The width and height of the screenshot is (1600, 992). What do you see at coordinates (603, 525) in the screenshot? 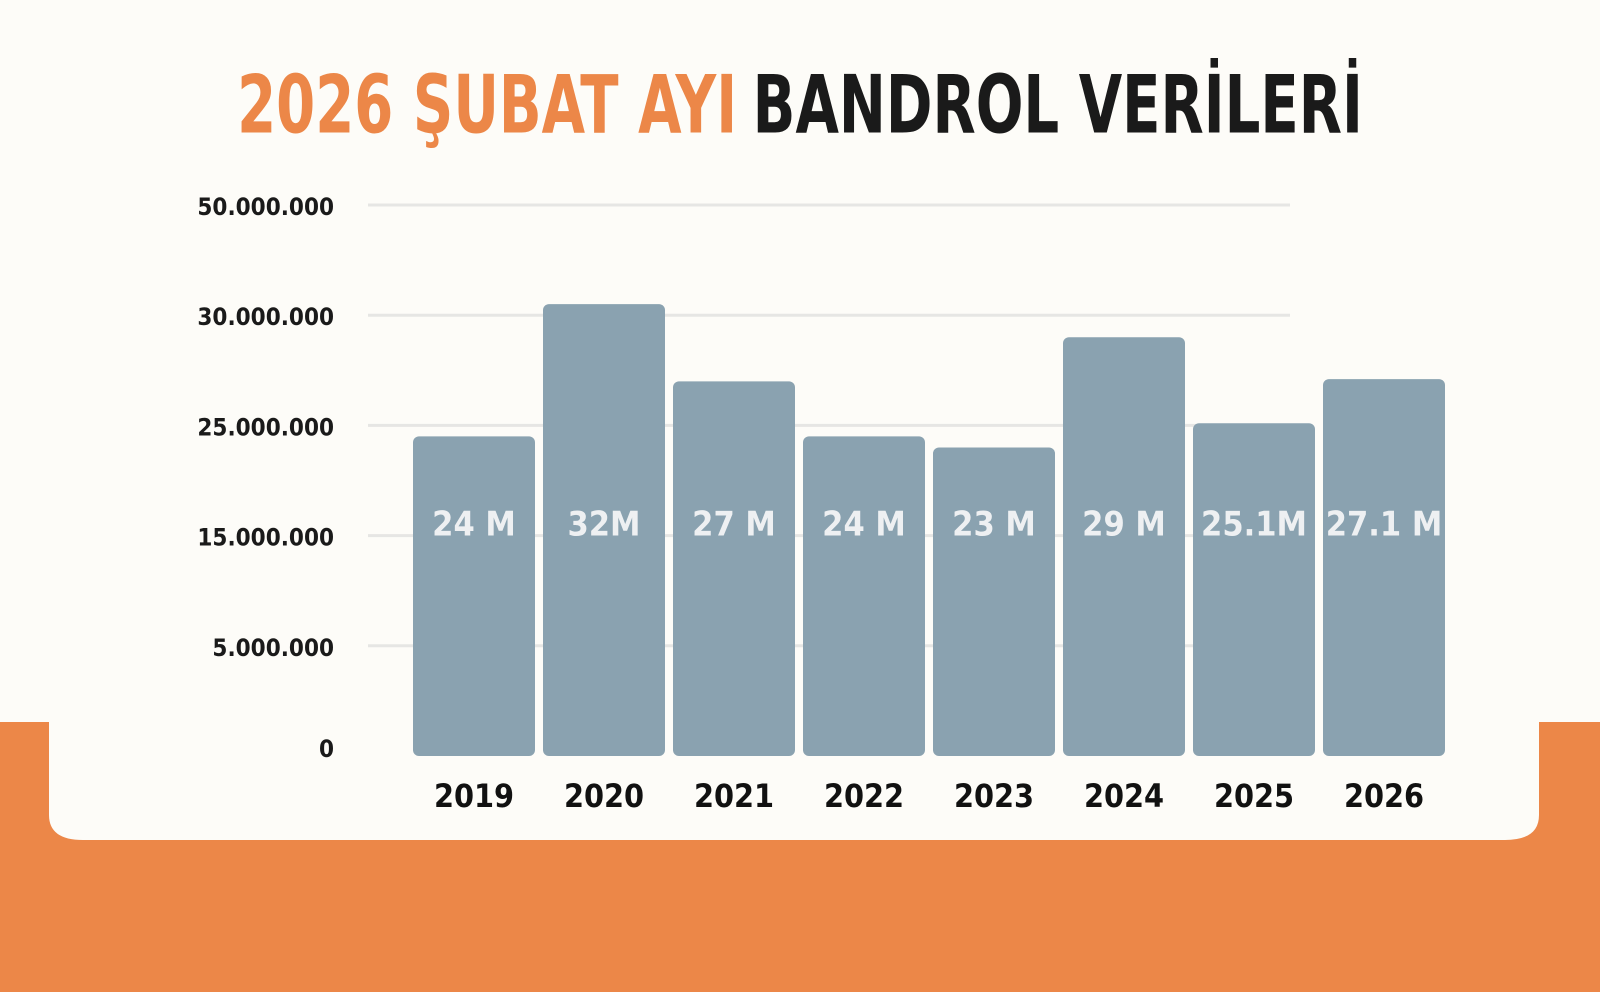
I see `value-label: 32M` at bounding box center [603, 525].